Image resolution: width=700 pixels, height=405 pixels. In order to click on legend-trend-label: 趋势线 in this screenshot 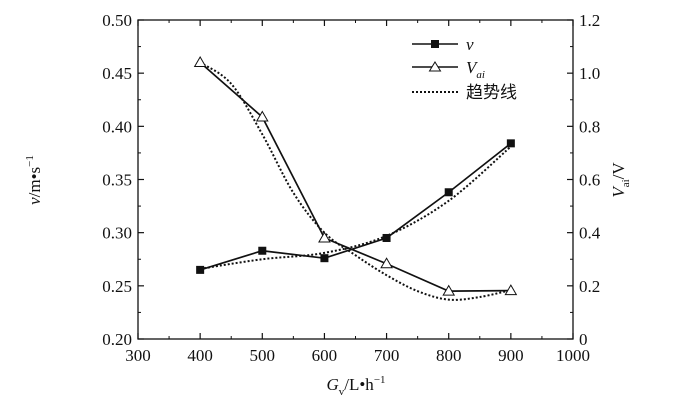, I will do `click(491, 92)`.